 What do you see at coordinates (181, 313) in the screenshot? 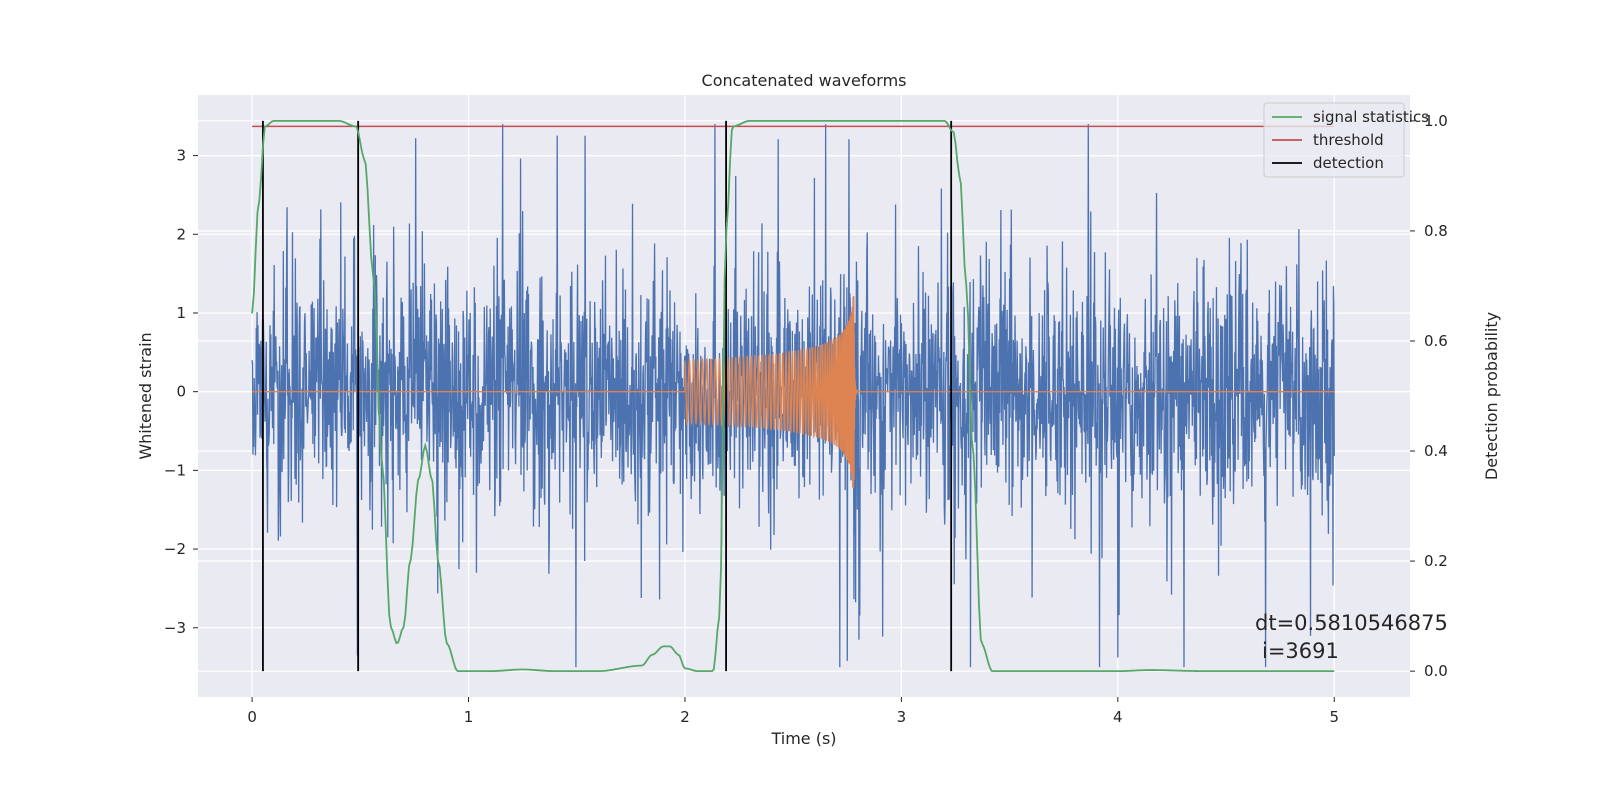
I see `y-tick-label: 1` at bounding box center [181, 313].